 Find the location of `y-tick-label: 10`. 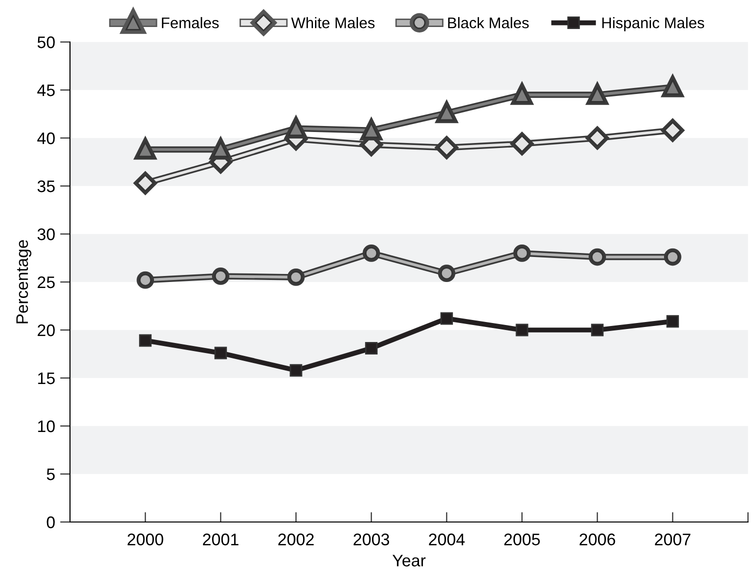

y-tick-label: 10 is located at coordinates (46, 426).